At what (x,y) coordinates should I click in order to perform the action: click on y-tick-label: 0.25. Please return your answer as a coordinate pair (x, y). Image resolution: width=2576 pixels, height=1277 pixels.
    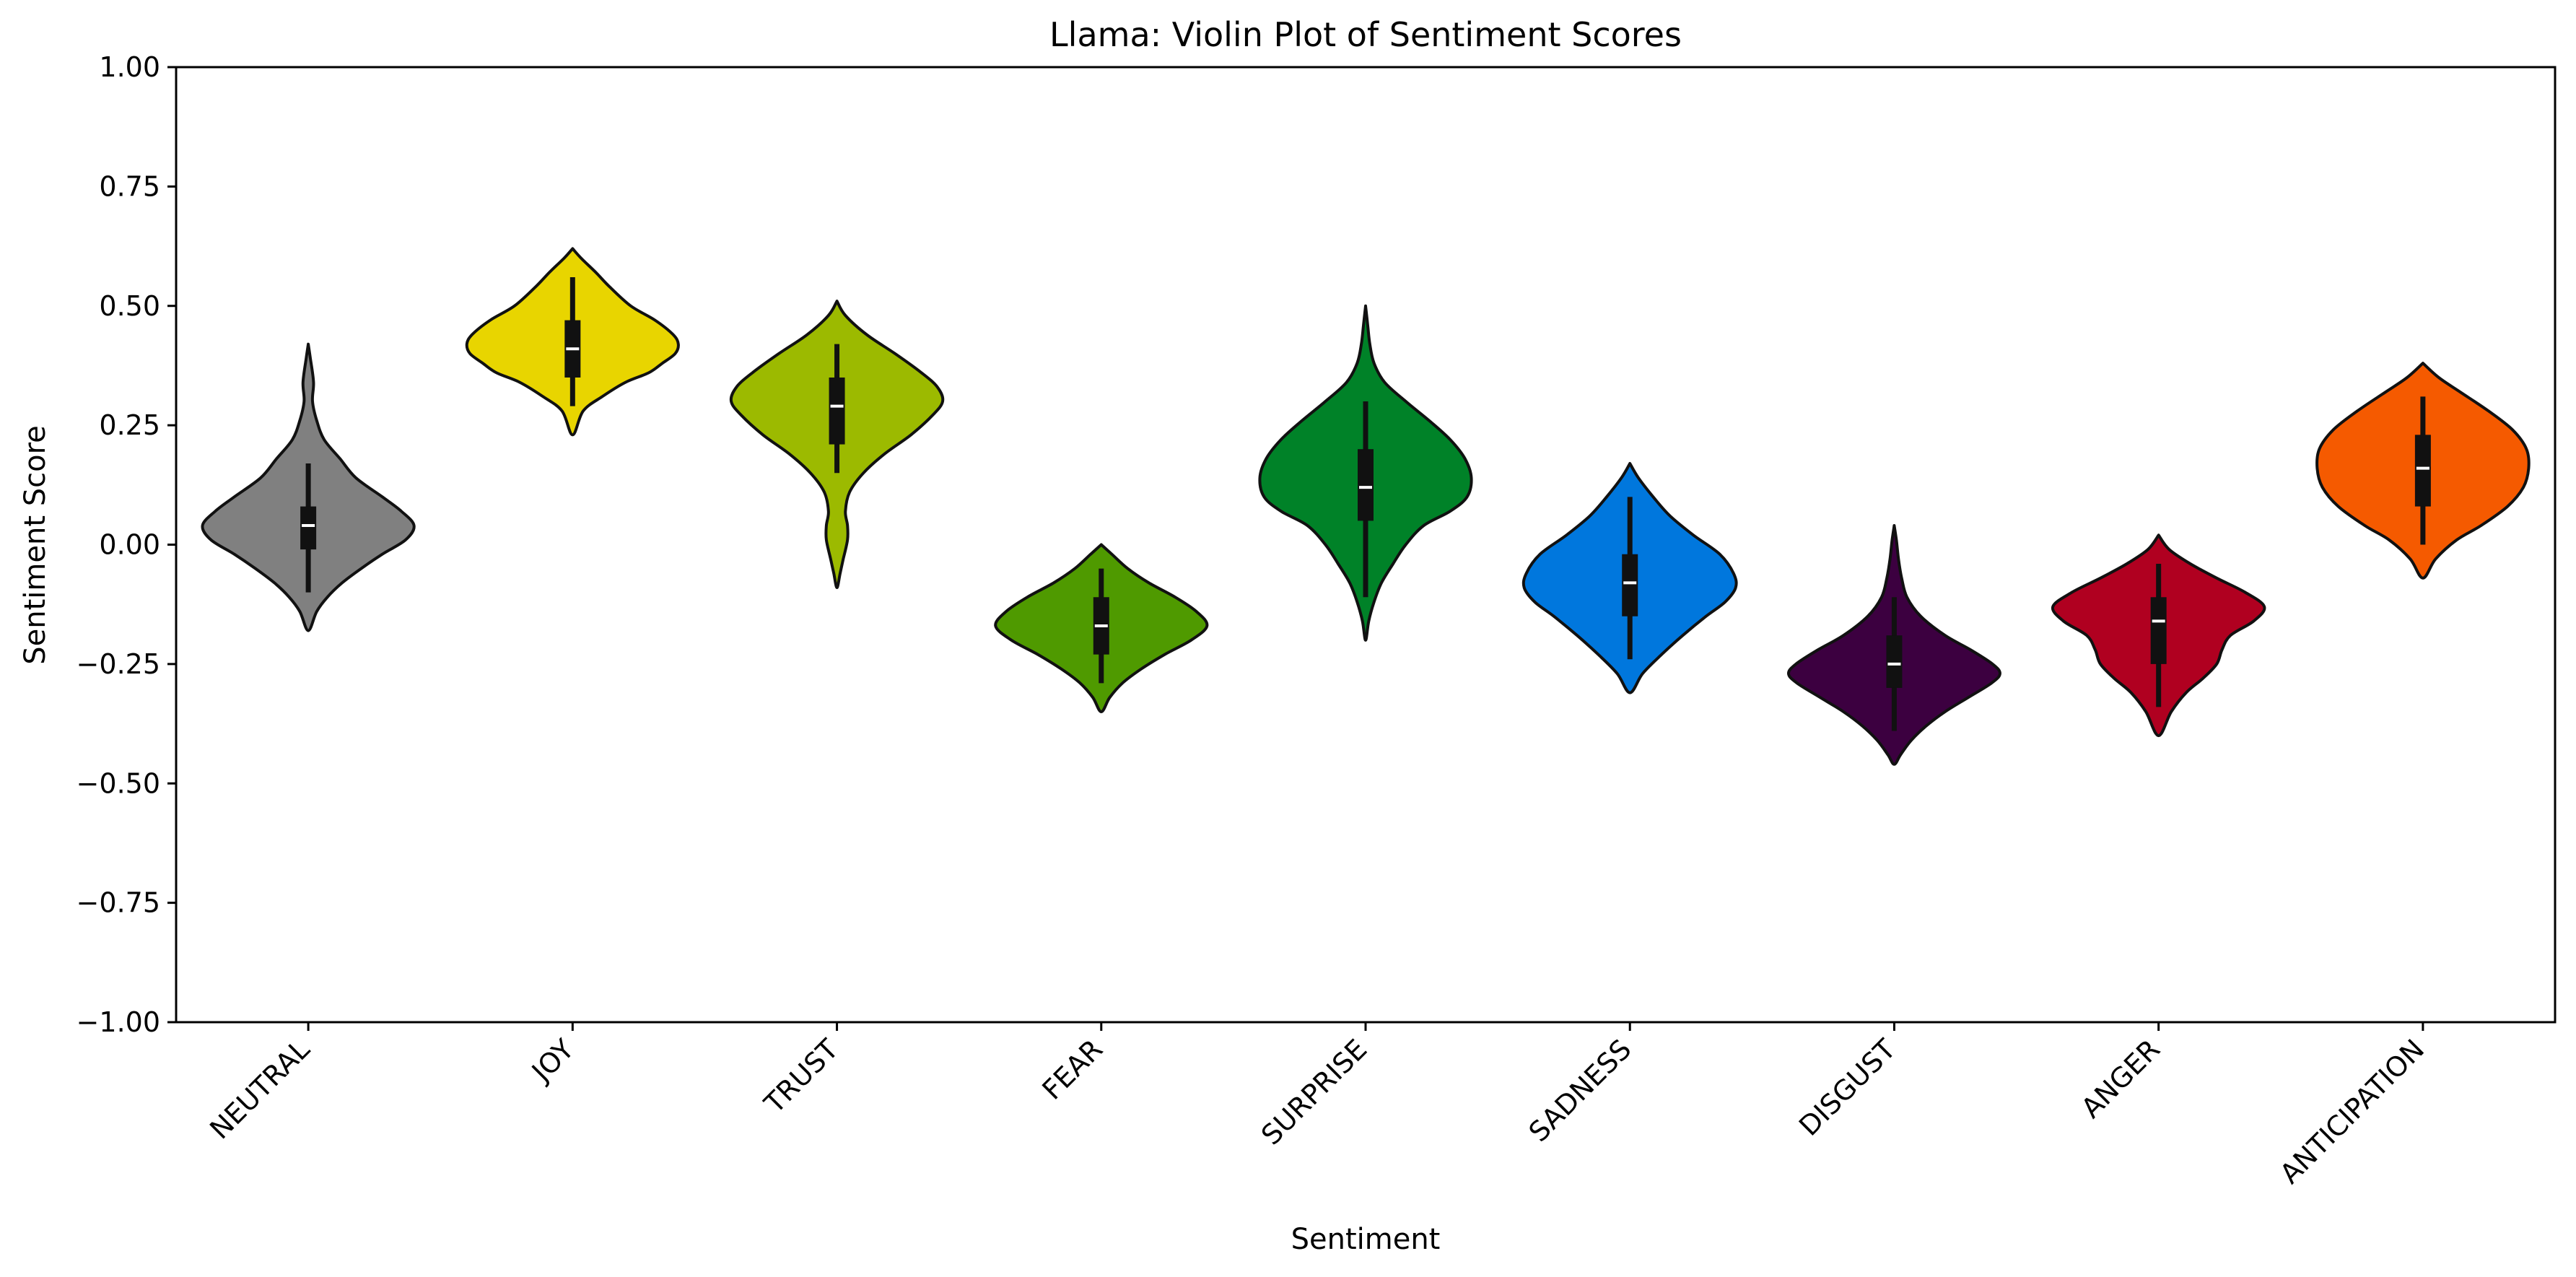
    Looking at the image, I should click on (129, 425).